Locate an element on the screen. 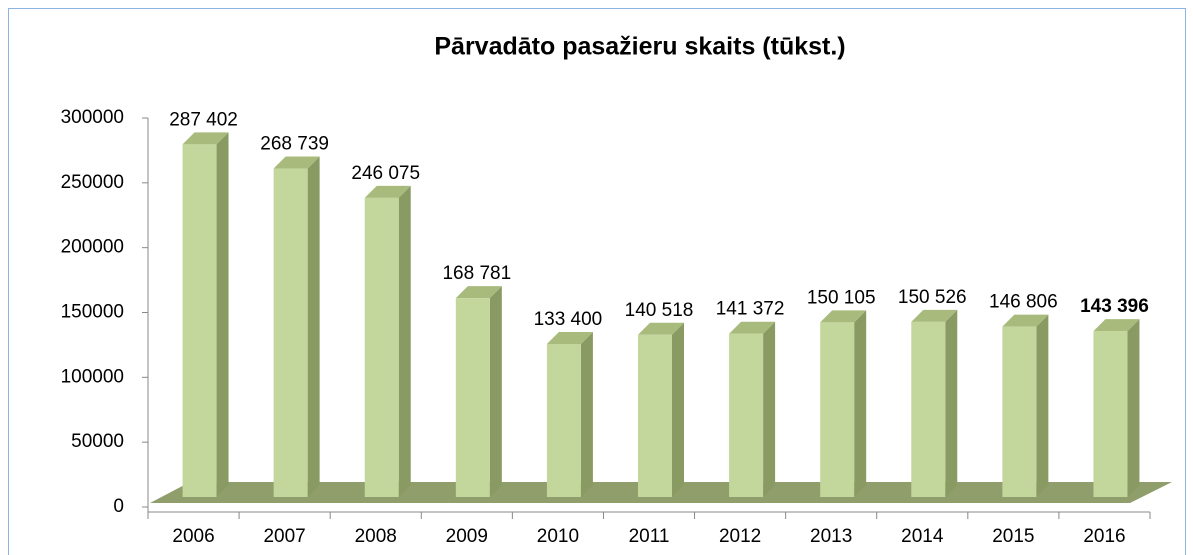 The width and height of the screenshot is (1194, 555). y-tick-label: 100000 is located at coordinates (92, 376).